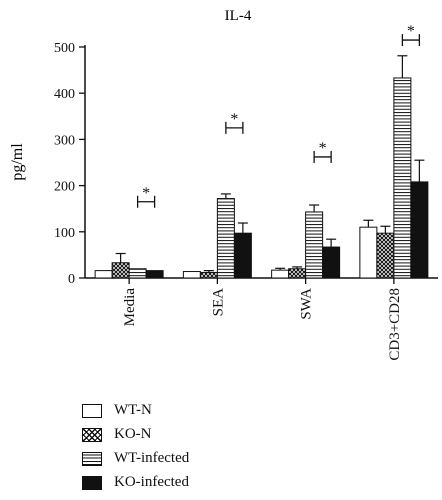  I want to click on y-tick-label-400: 400, so click(64, 94).